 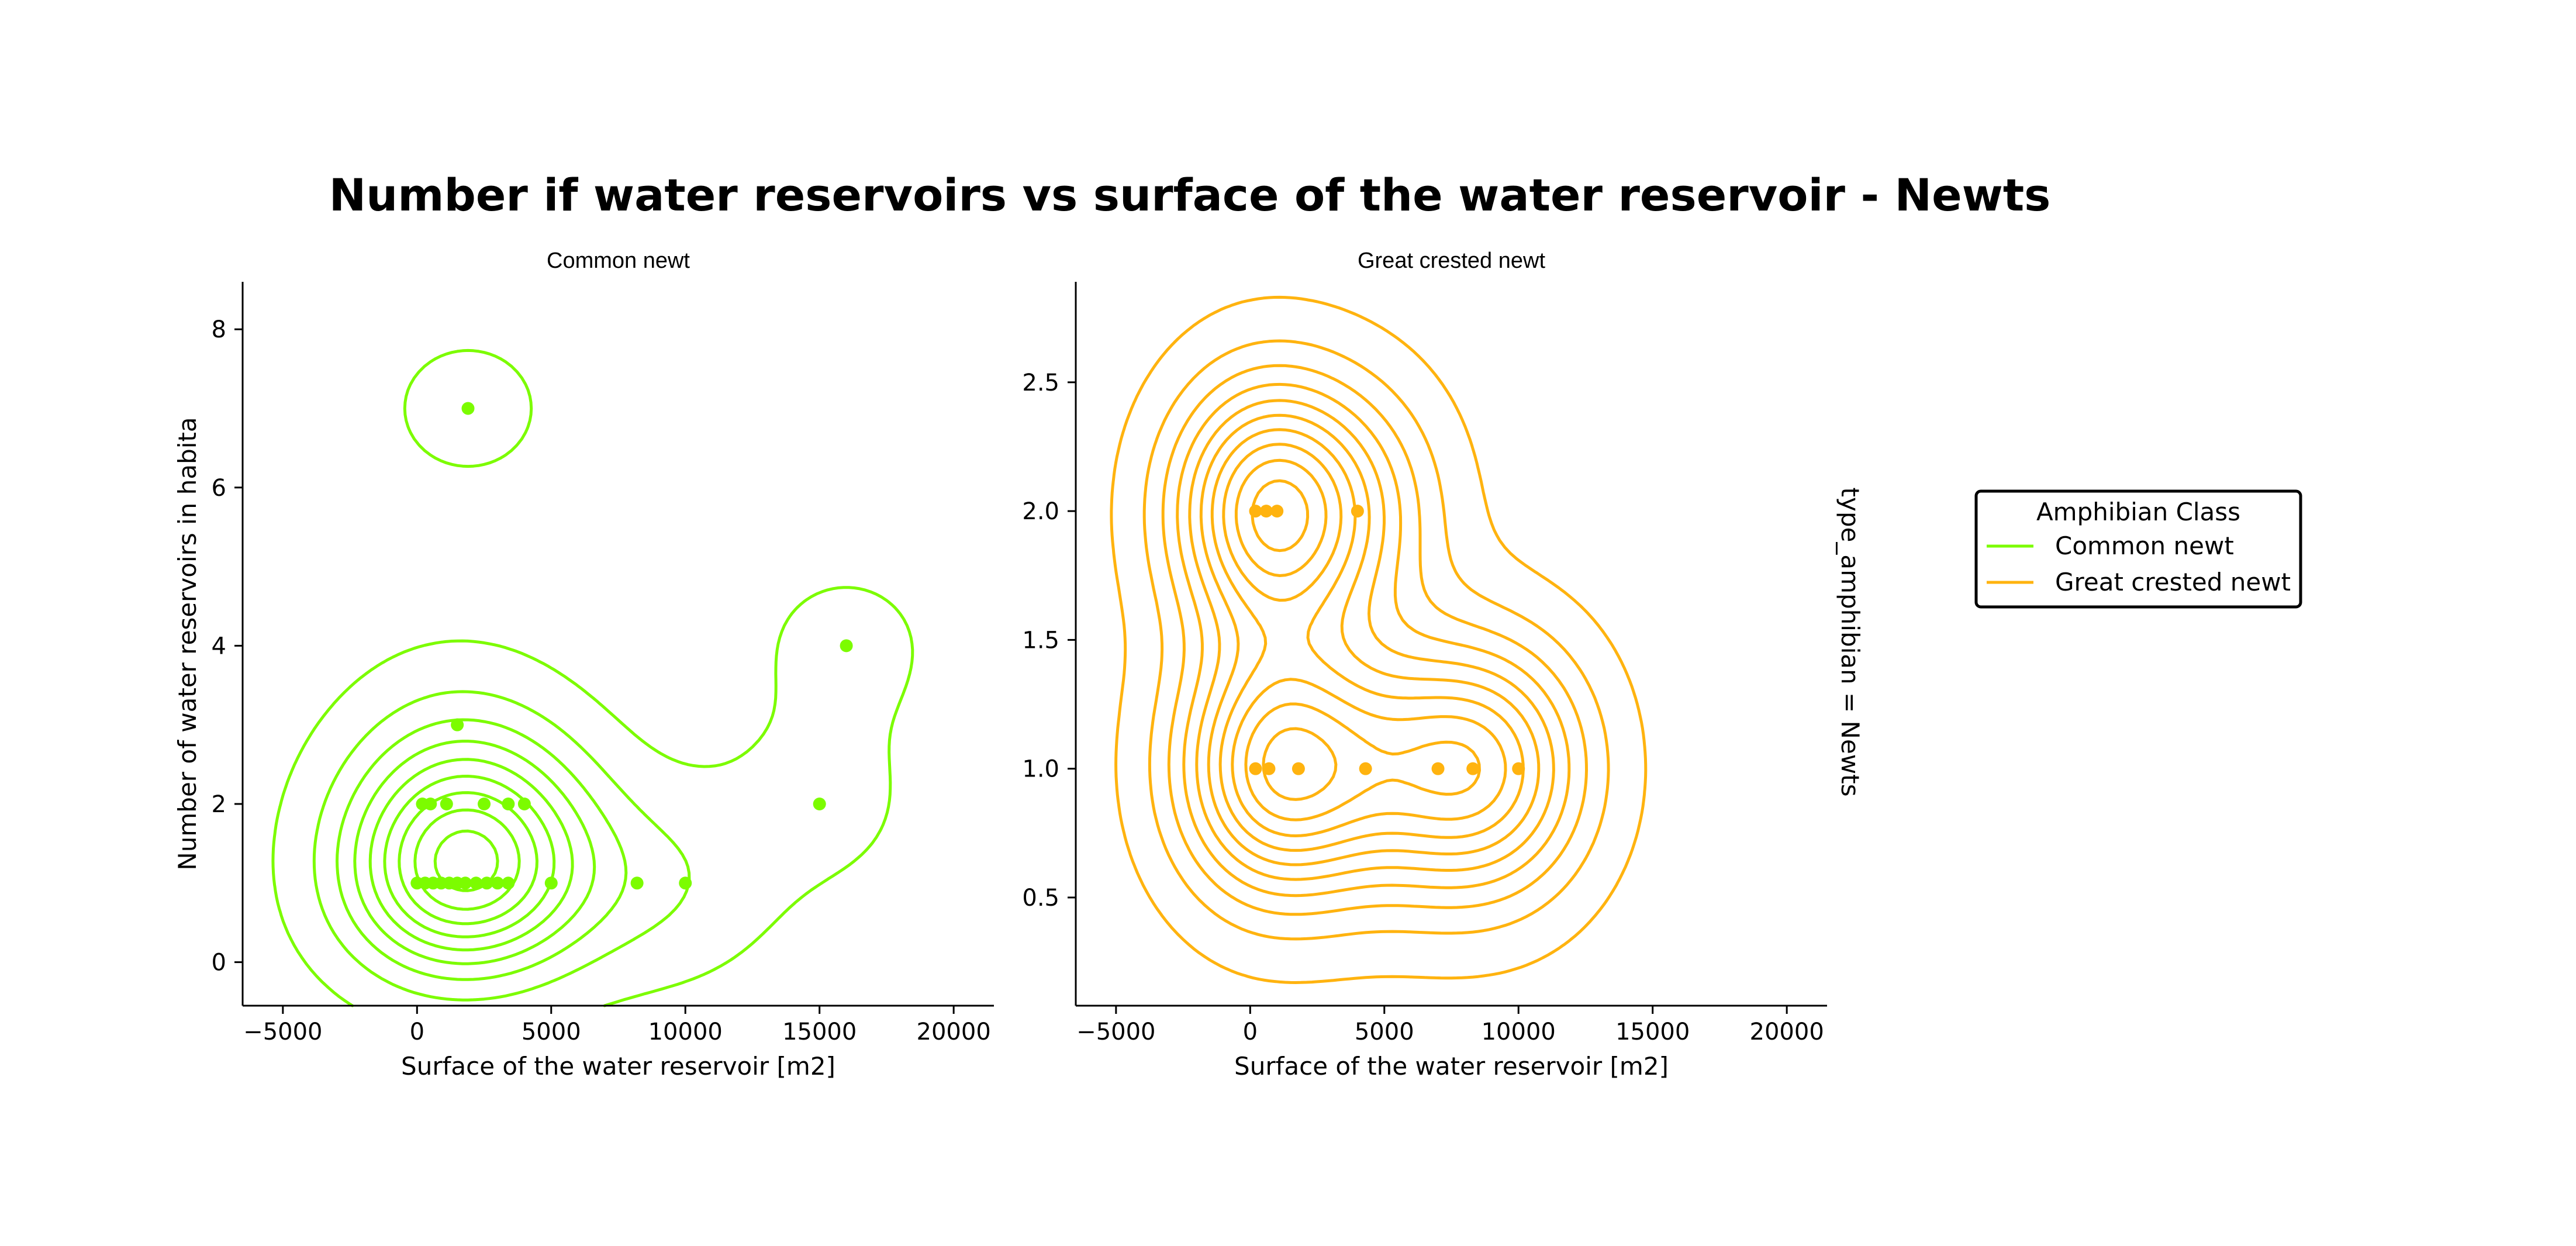 I want to click on y-tick-label: 0, so click(x=219, y=963).